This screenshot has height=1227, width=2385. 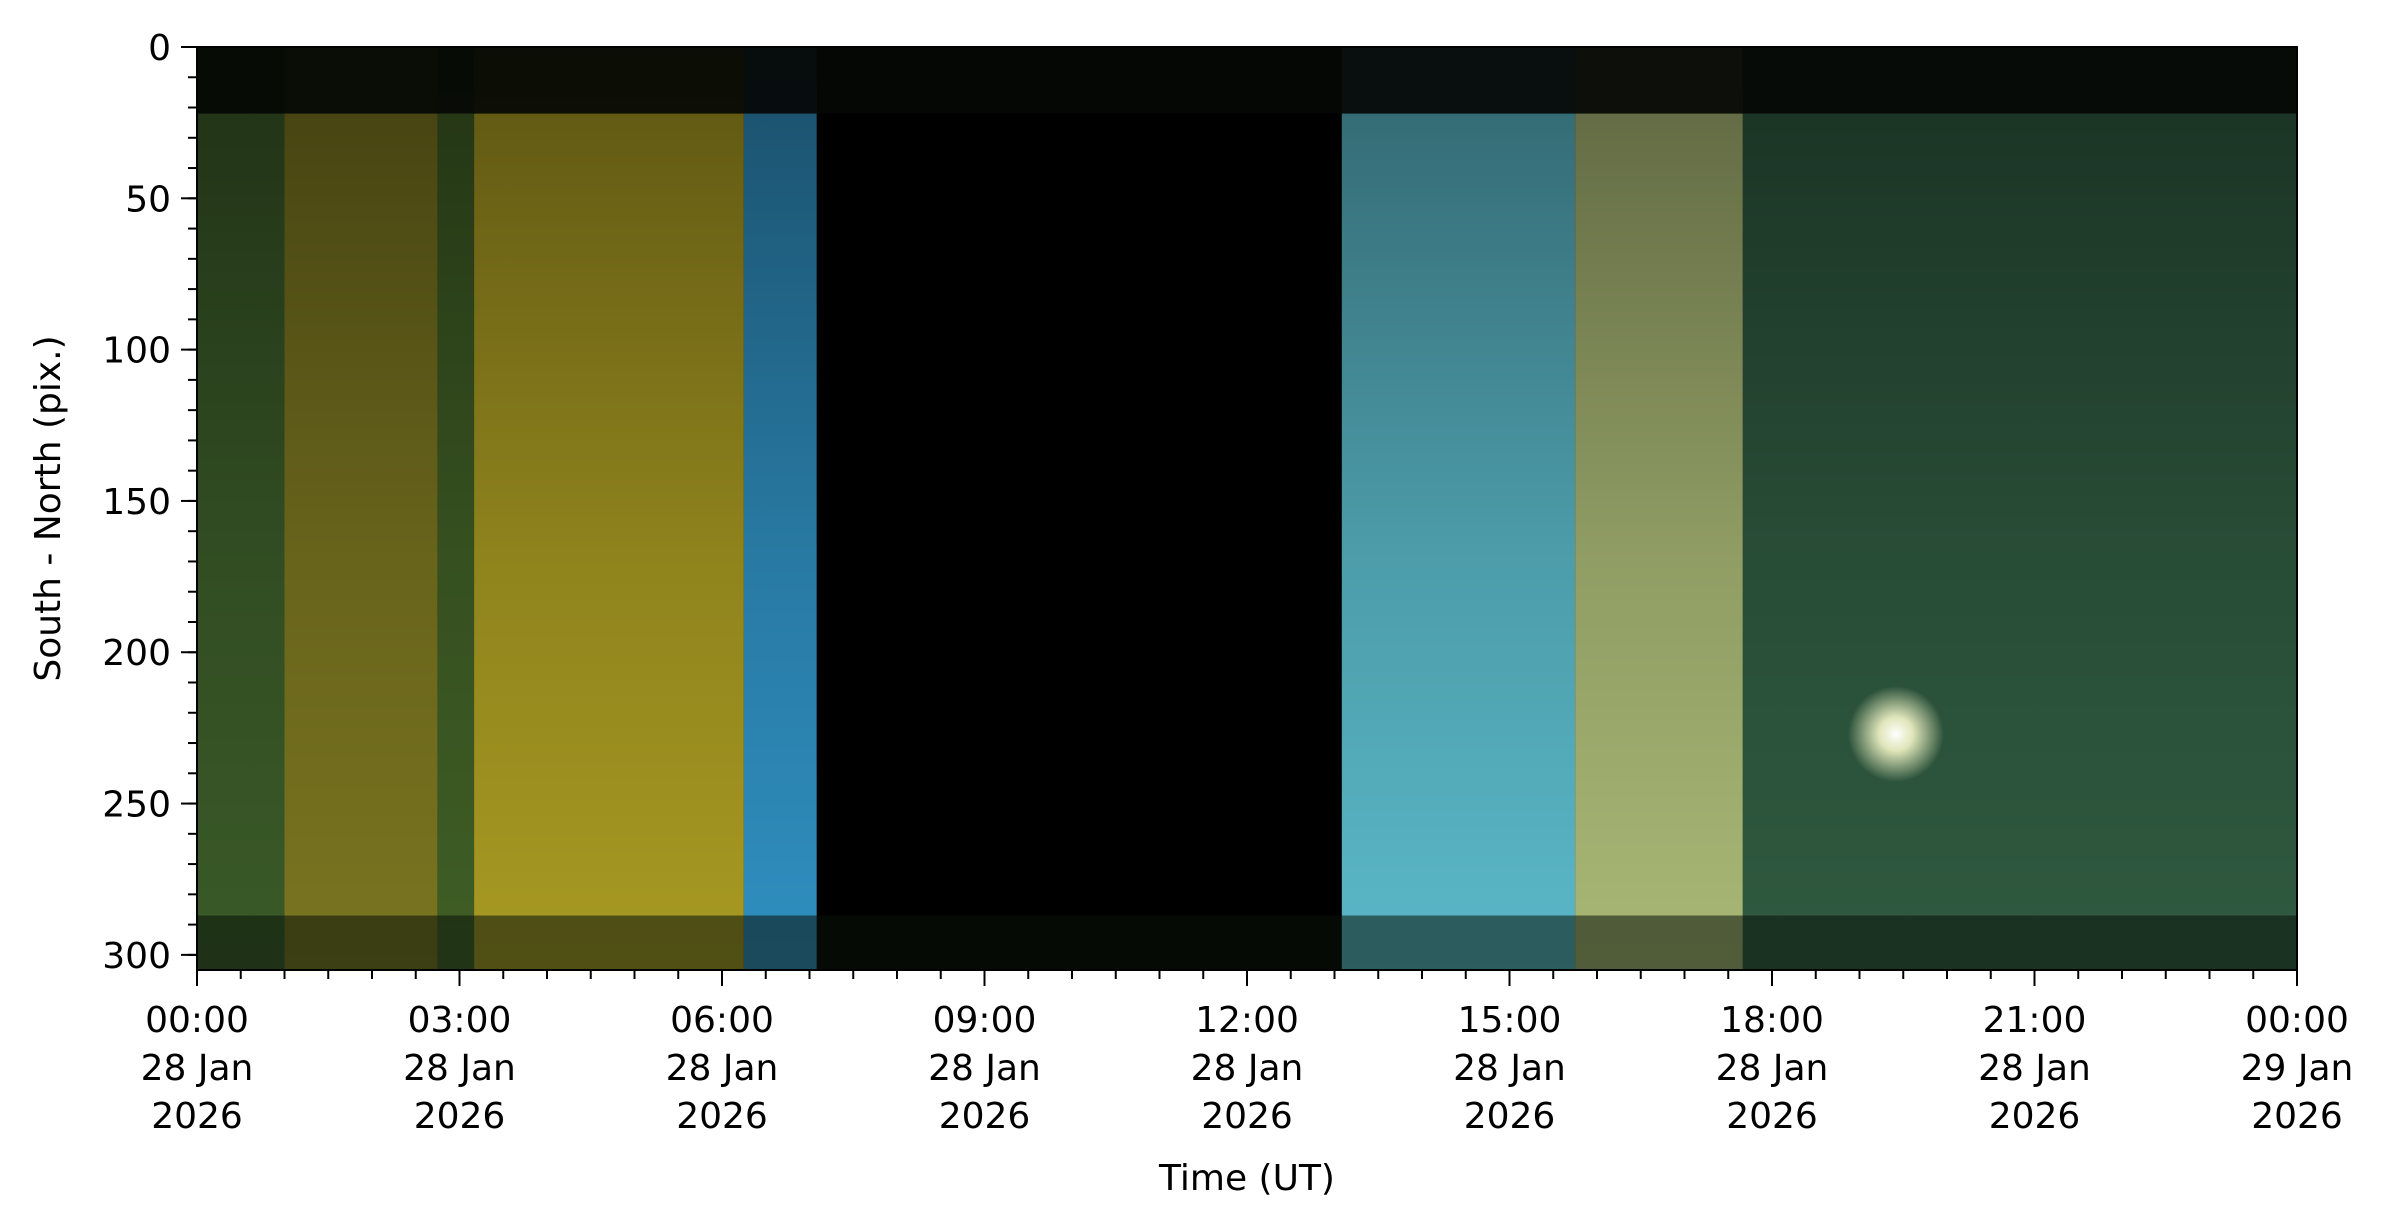 What do you see at coordinates (2034, 1068) in the screenshot?
I see `x-tick-label: 21:00 28 Jan 2026` at bounding box center [2034, 1068].